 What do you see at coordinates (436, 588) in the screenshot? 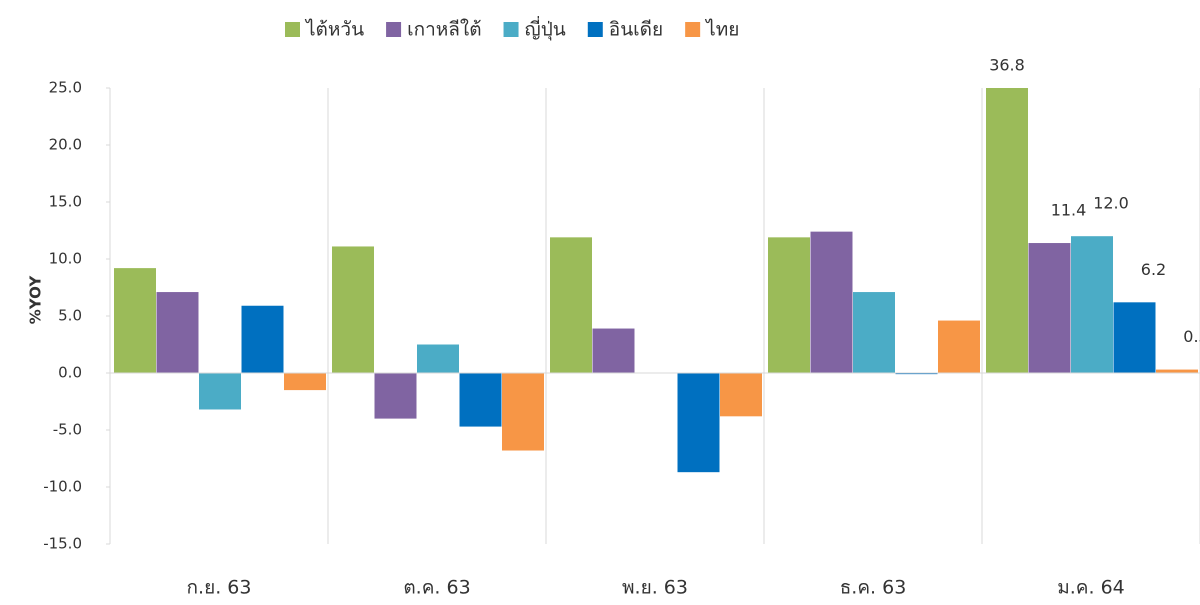
I see `x-tick-label: ต.ค. 63` at bounding box center [436, 588].